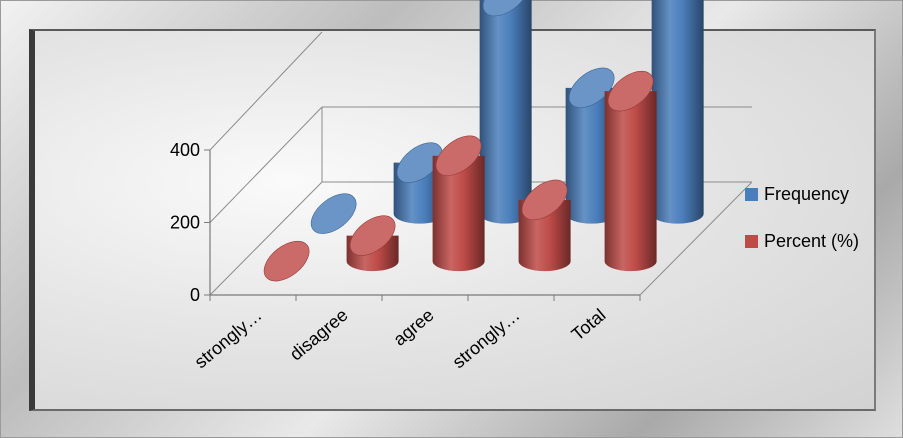 The image size is (903, 438). What do you see at coordinates (185, 150) in the screenshot?
I see `y-tick-label: 400` at bounding box center [185, 150].